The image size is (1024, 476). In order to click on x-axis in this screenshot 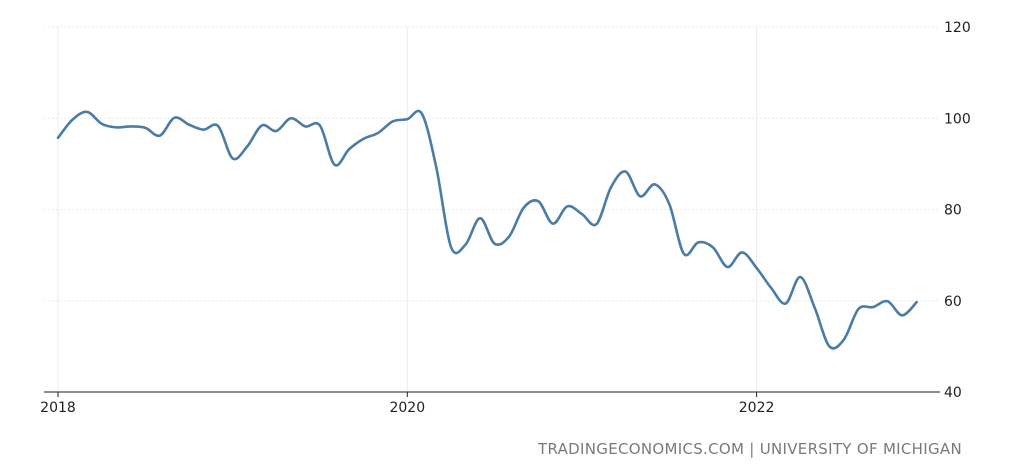, I will do `click(492, 394)`.